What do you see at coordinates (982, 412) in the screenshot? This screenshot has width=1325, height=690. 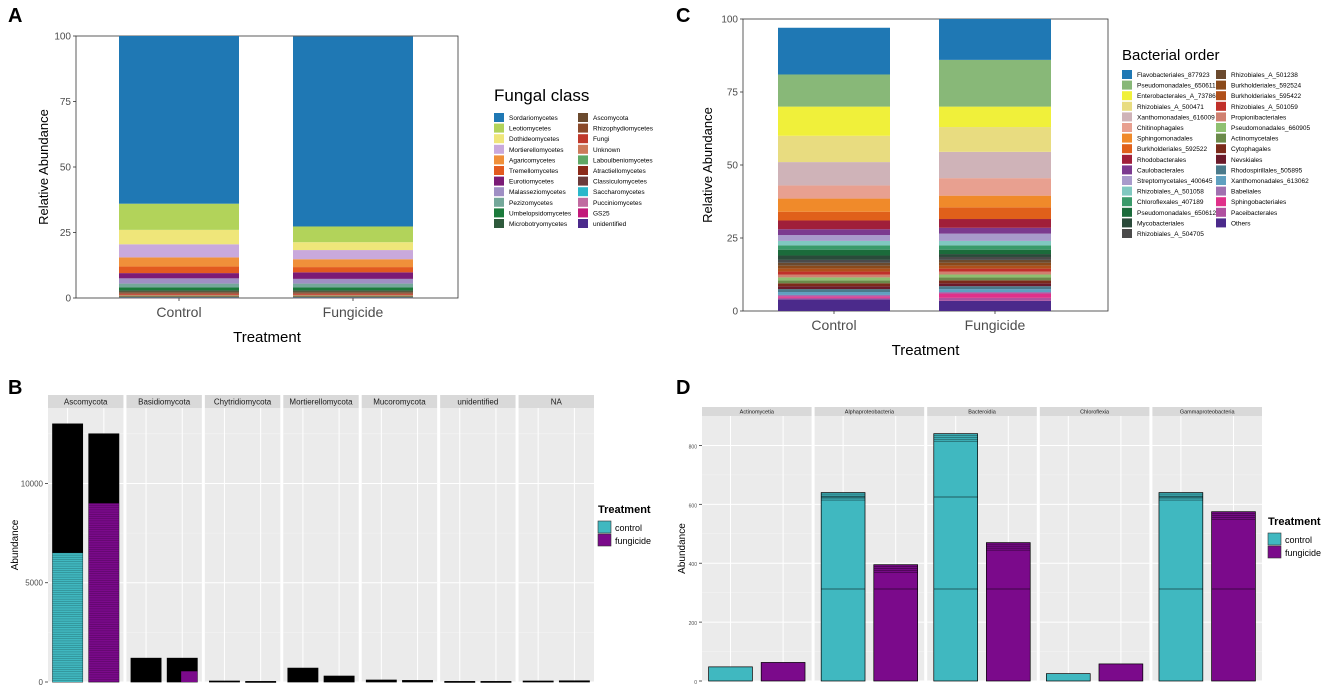 I see `facet-label: Bacteroidia` at bounding box center [982, 412].